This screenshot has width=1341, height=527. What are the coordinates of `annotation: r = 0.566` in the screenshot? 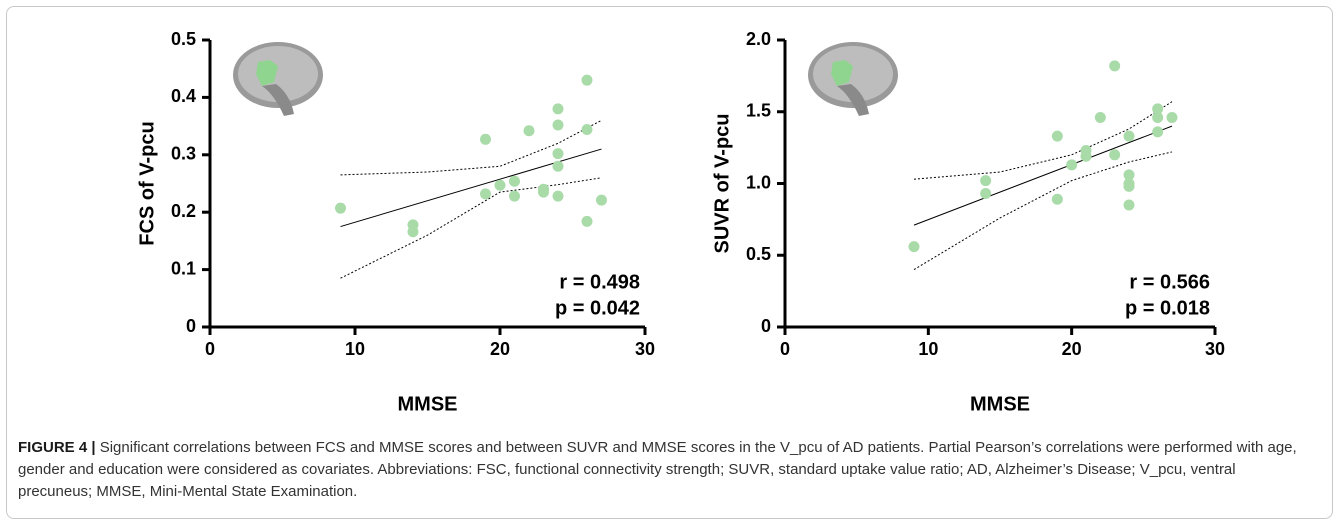 It's located at (1169, 282).